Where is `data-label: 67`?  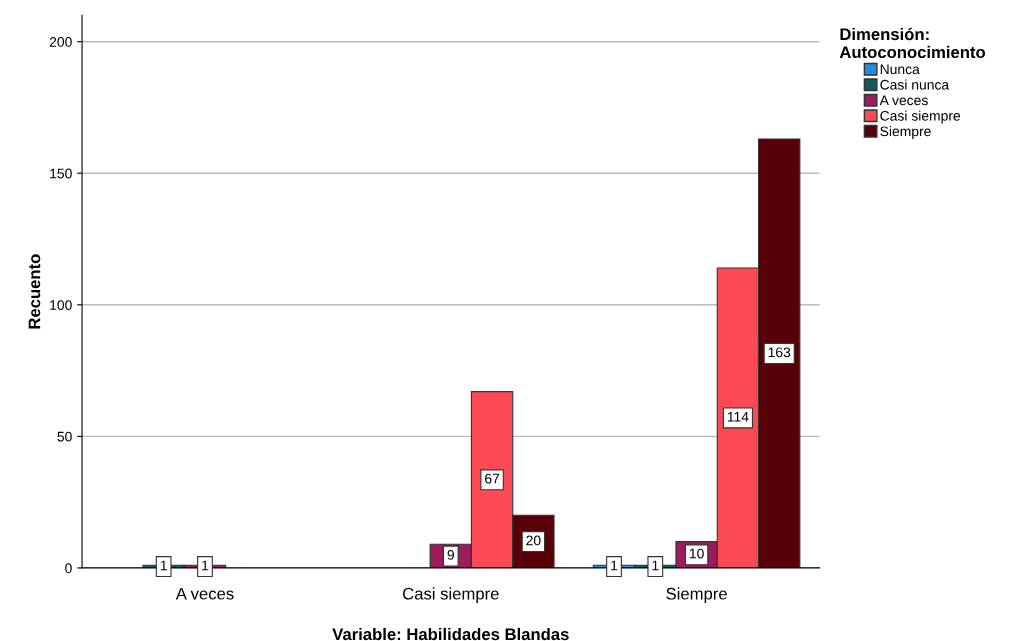 data-label: 67 is located at coordinates (492, 478).